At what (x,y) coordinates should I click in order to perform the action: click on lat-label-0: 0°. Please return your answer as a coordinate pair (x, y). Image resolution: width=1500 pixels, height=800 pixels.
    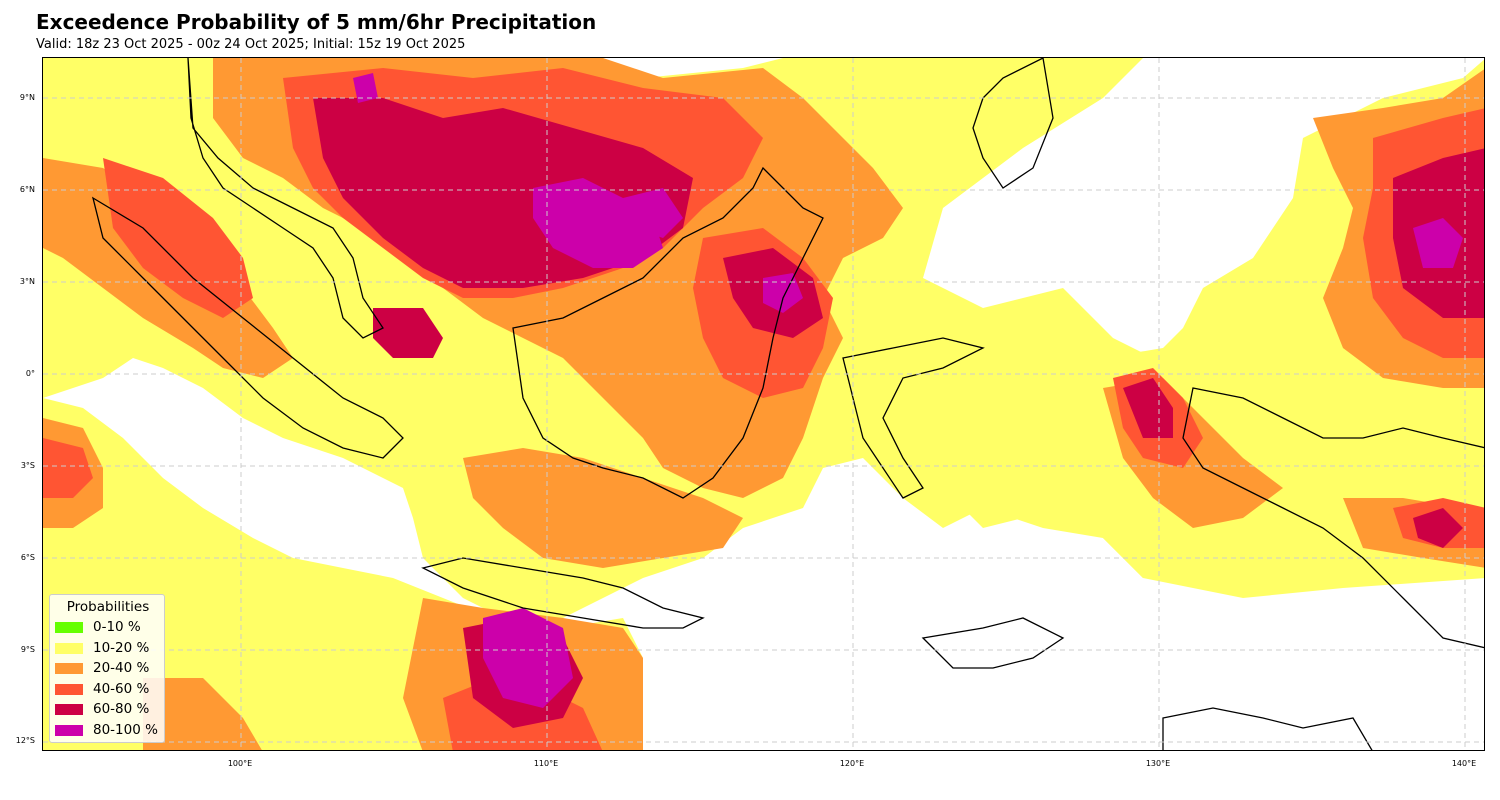
    Looking at the image, I should click on (30, 373).